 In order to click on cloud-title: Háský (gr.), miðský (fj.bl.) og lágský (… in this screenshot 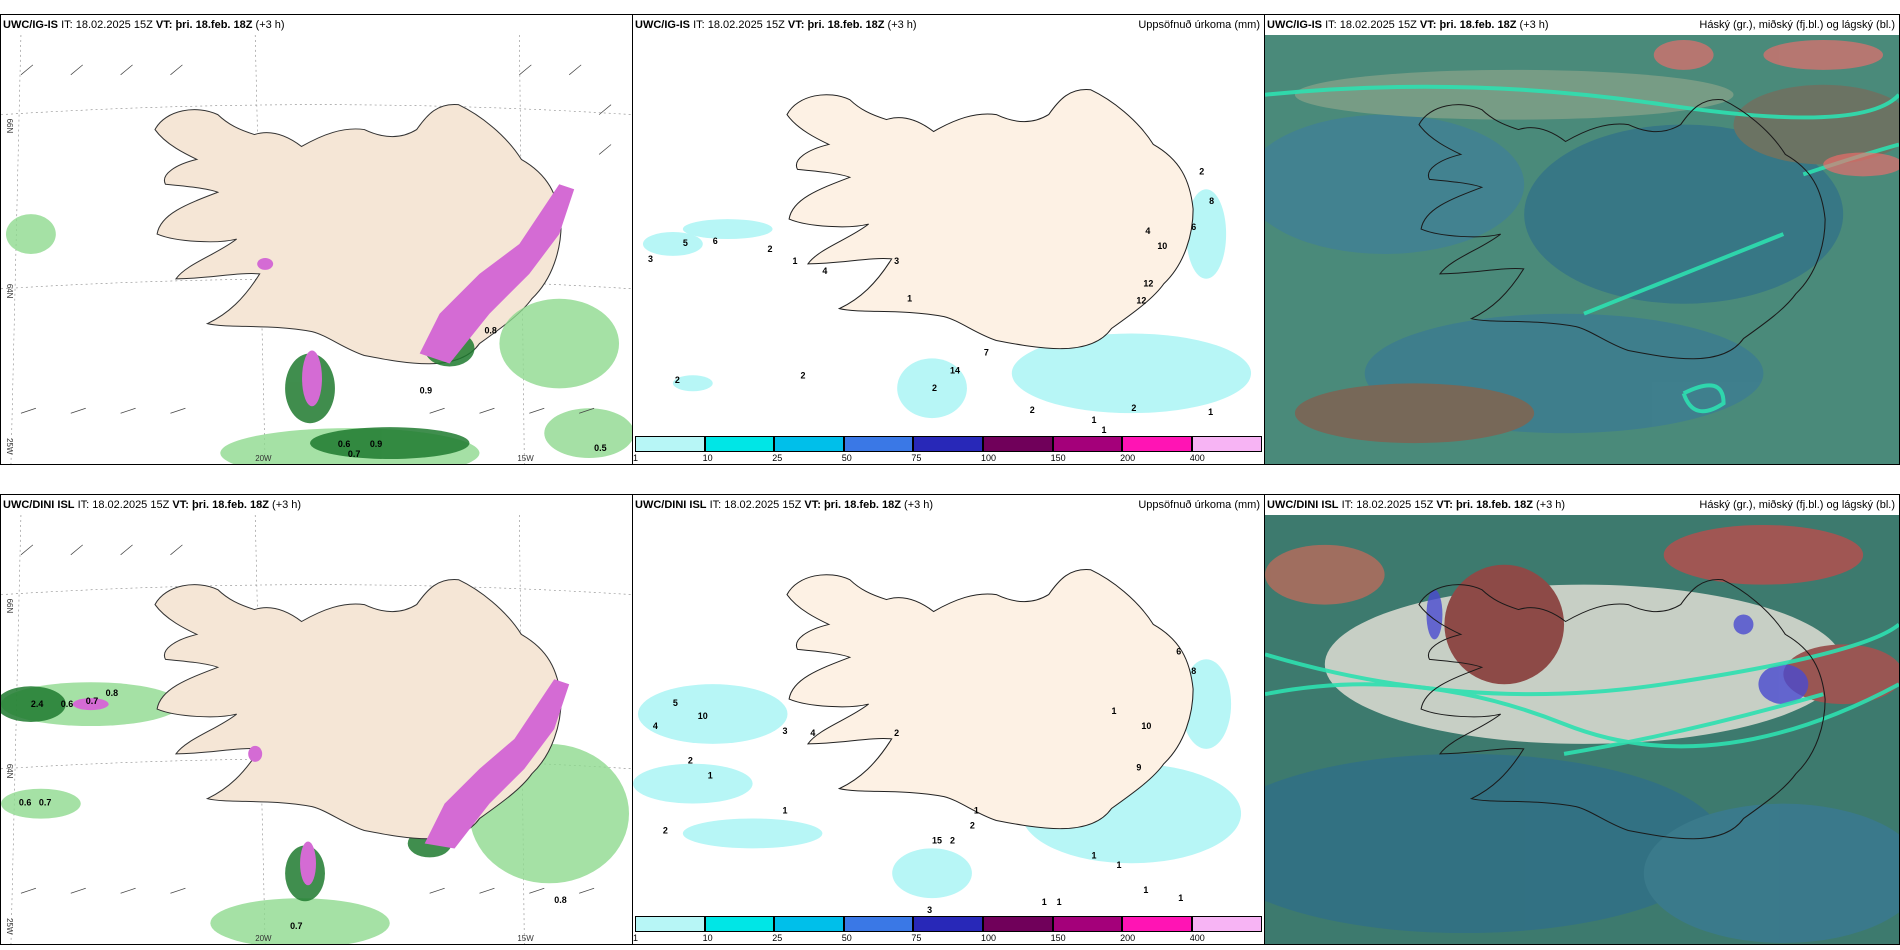, I will do `click(1797, 505)`.